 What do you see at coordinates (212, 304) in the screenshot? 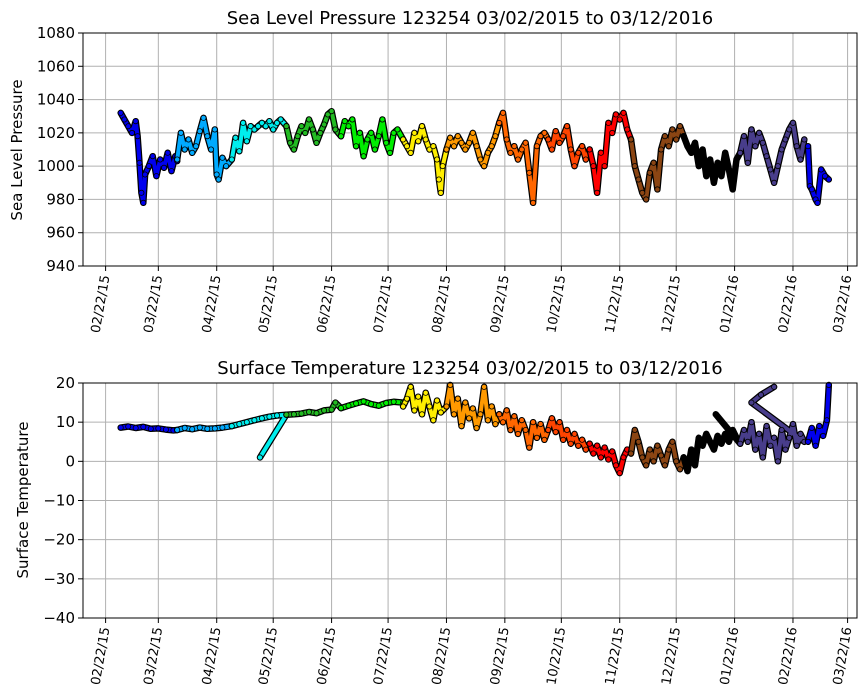
I see `x-tick-label: 04/22/15` at bounding box center [212, 304].